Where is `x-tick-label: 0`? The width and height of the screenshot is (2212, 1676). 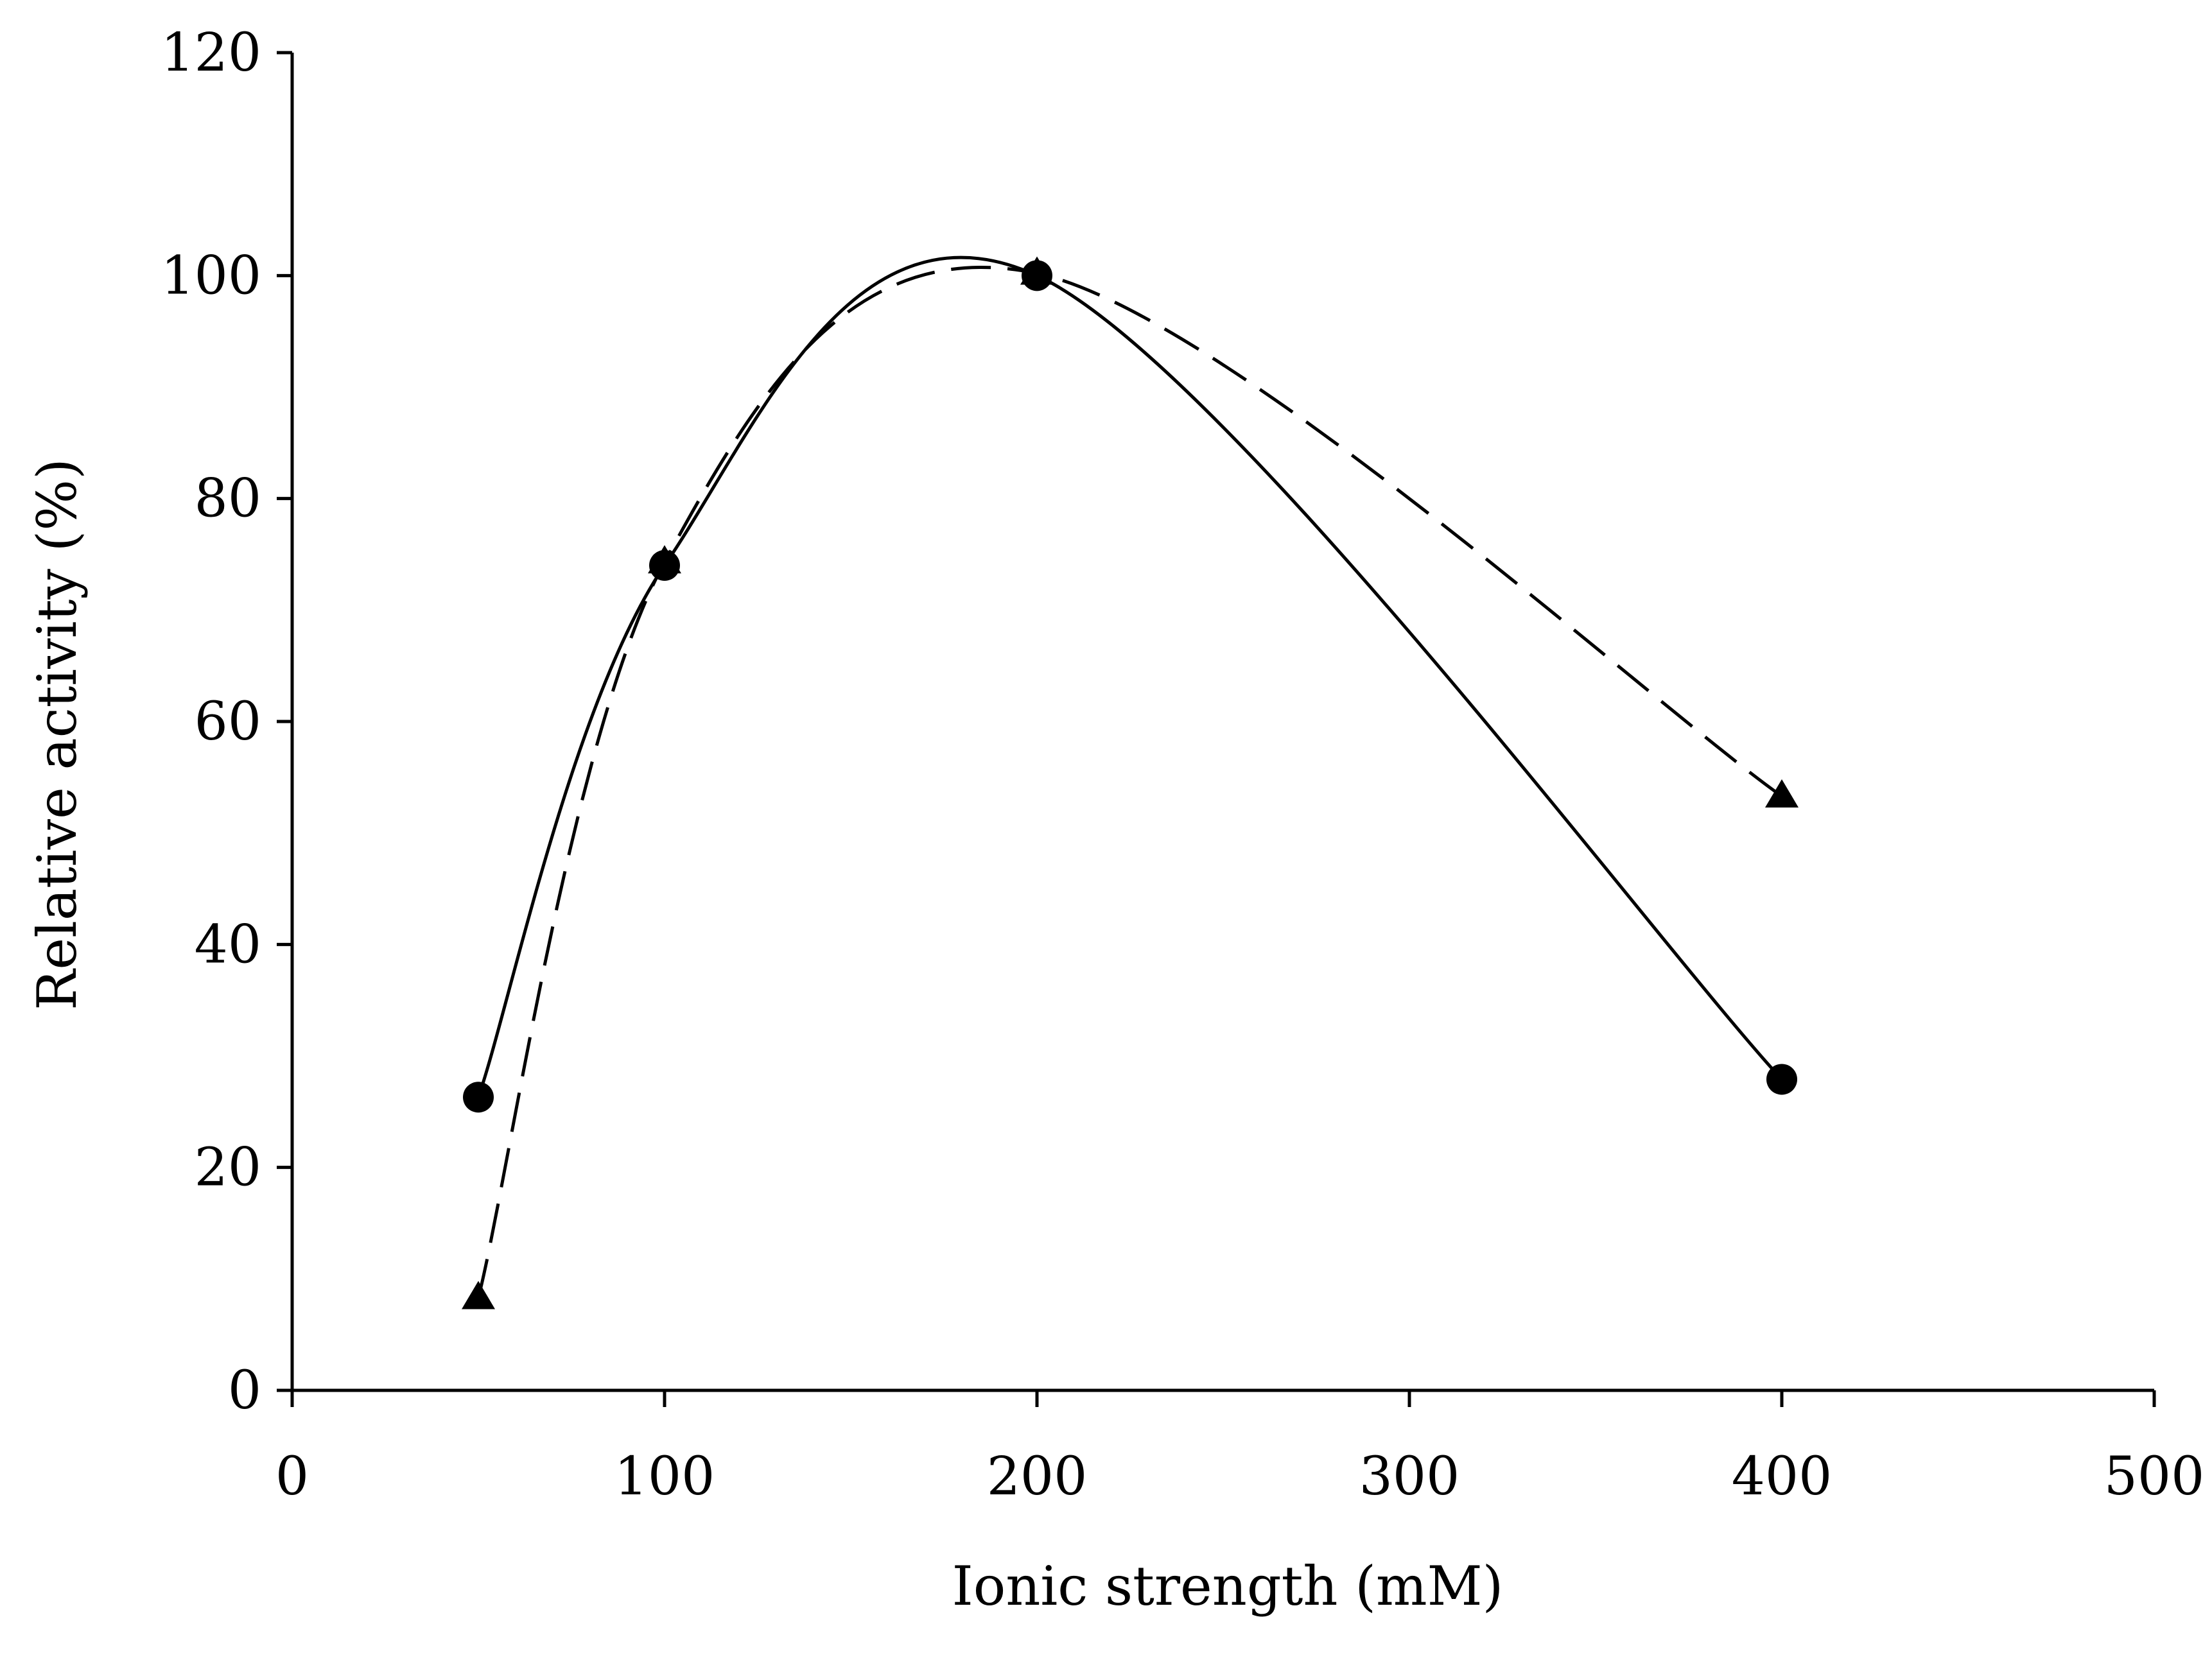
x-tick-label: 0 is located at coordinates (292, 1476).